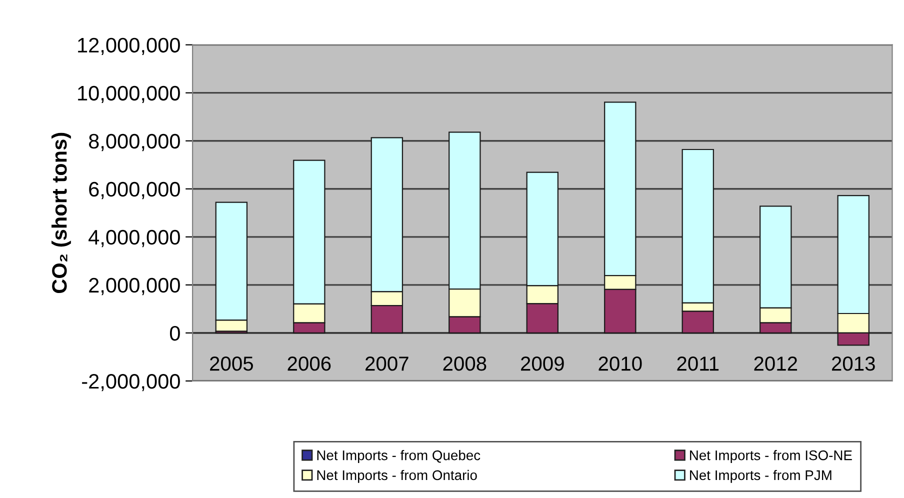 The image size is (904, 498). What do you see at coordinates (134, 239) in the screenshot?
I see `y-tick-label: 4,000,000` at bounding box center [134, 239].